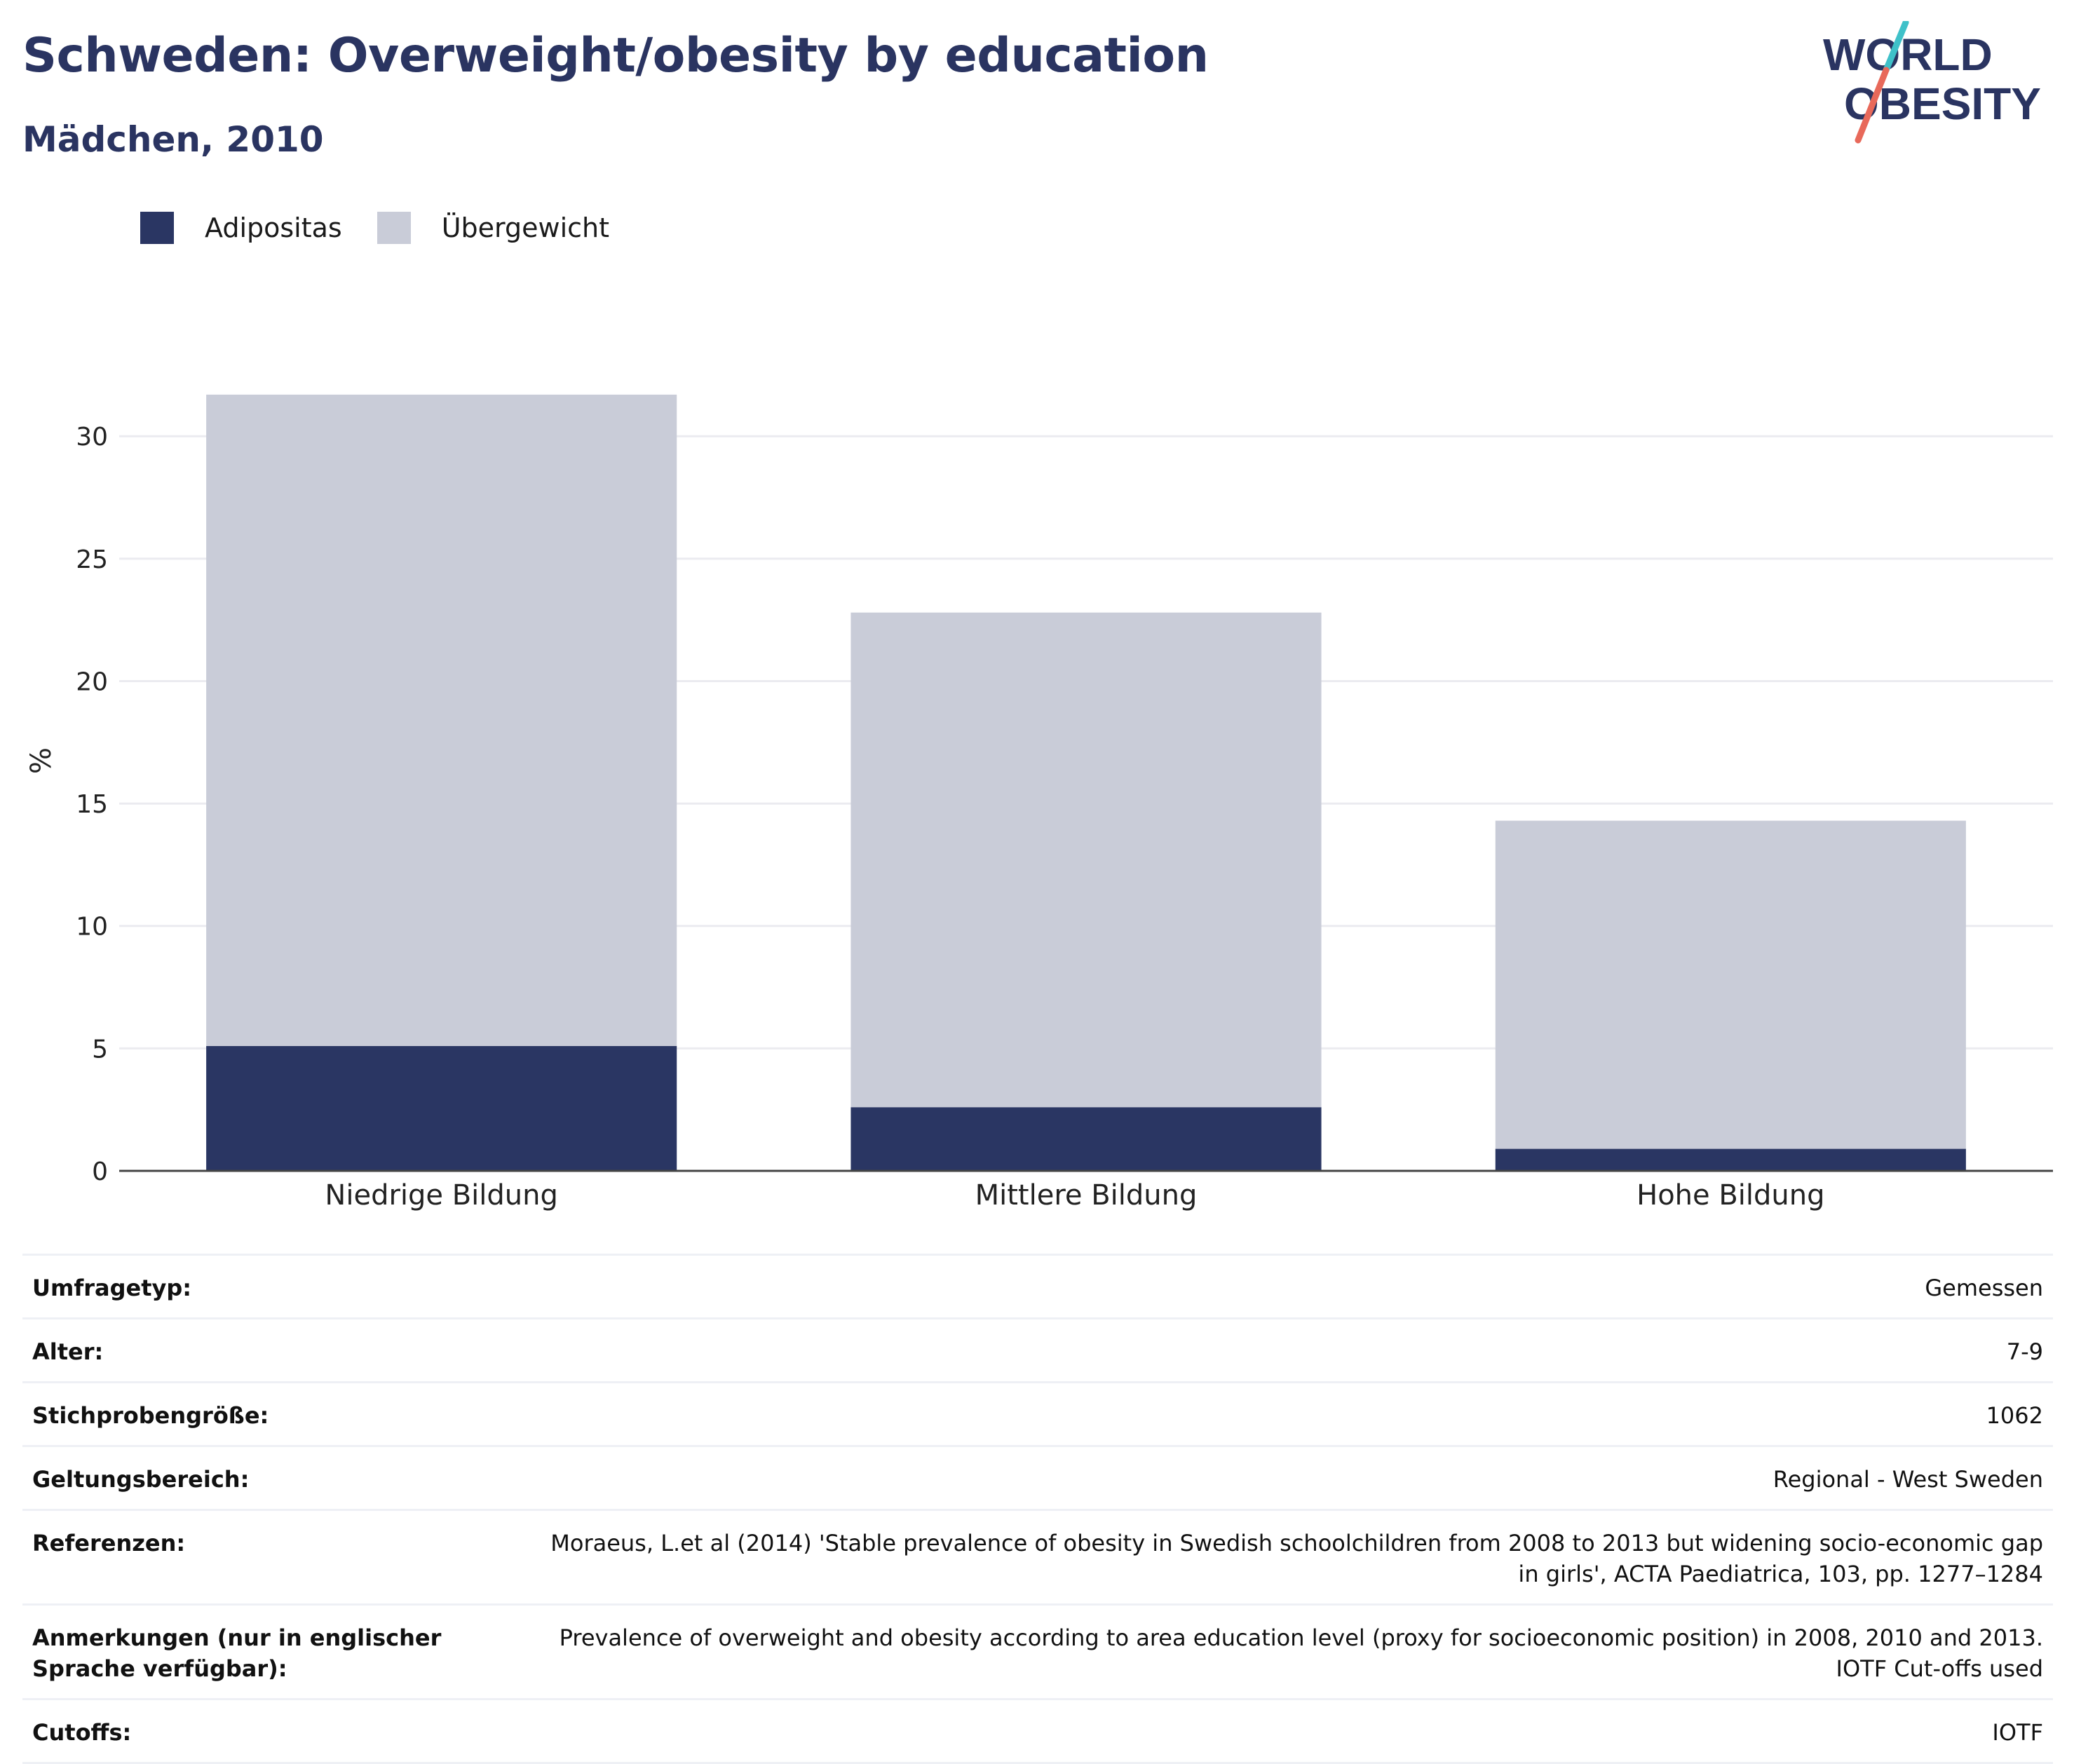 This screenshot has height=1764, width=2074. Describe the element at coordinates (1037, 1286) in the screenshot. I see `metadata-row: Umfragetyp: Gemessen` at that location.